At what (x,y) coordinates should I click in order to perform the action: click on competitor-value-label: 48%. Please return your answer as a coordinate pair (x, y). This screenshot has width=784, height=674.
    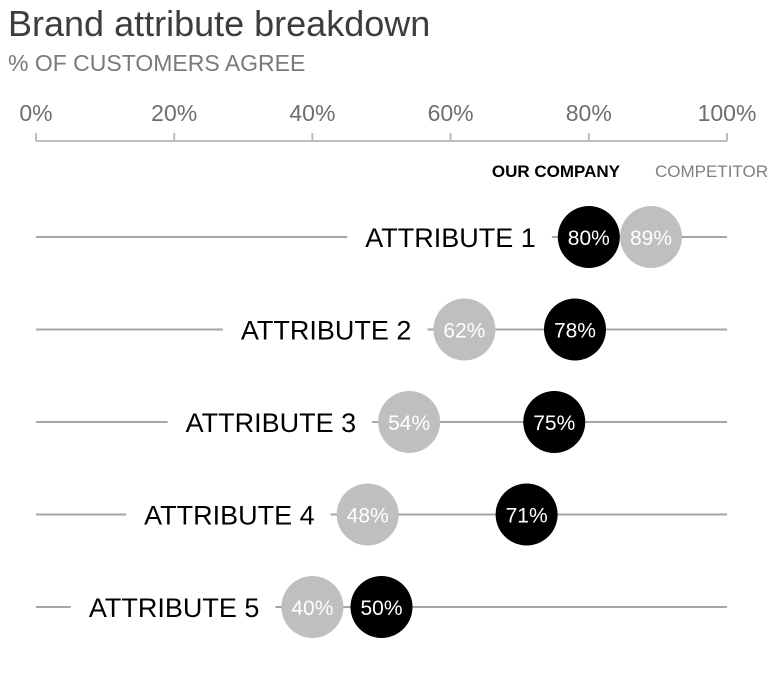
    Looking at the image, I should click on (368, 516).